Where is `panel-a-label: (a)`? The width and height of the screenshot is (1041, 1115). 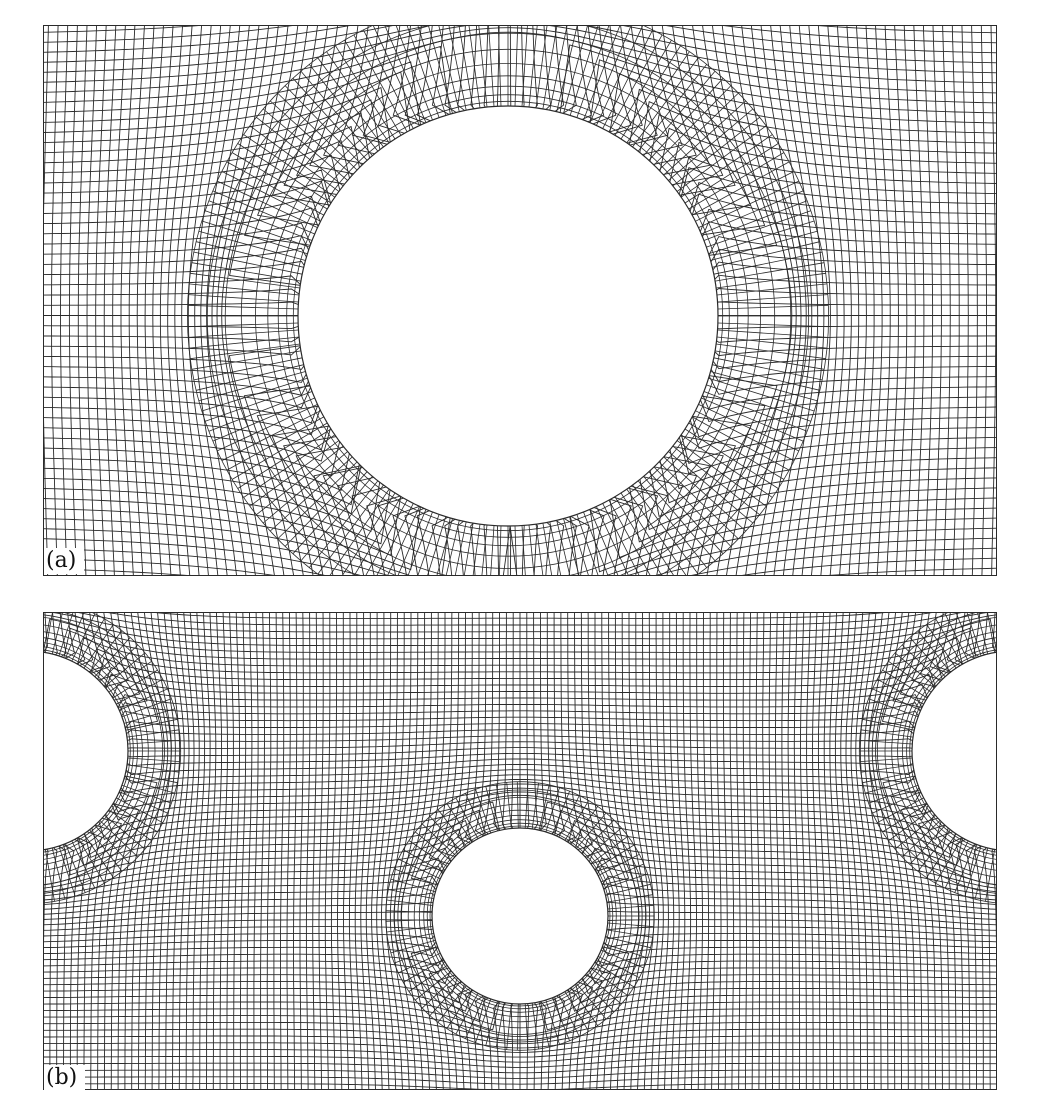
panel-a-label: (a) is located at coordinates (64, 561).